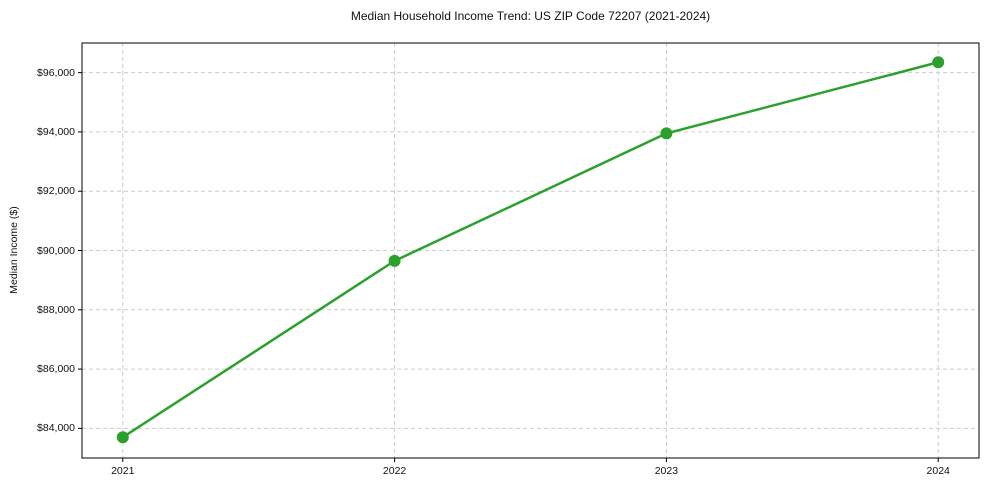 Image resolution: width=989 pixels, height=490 pixels. What do you see at coordinates (56, 191) in the screenshot?
I see `y-tick-label: $92,000` at bounding box center [56, 191].